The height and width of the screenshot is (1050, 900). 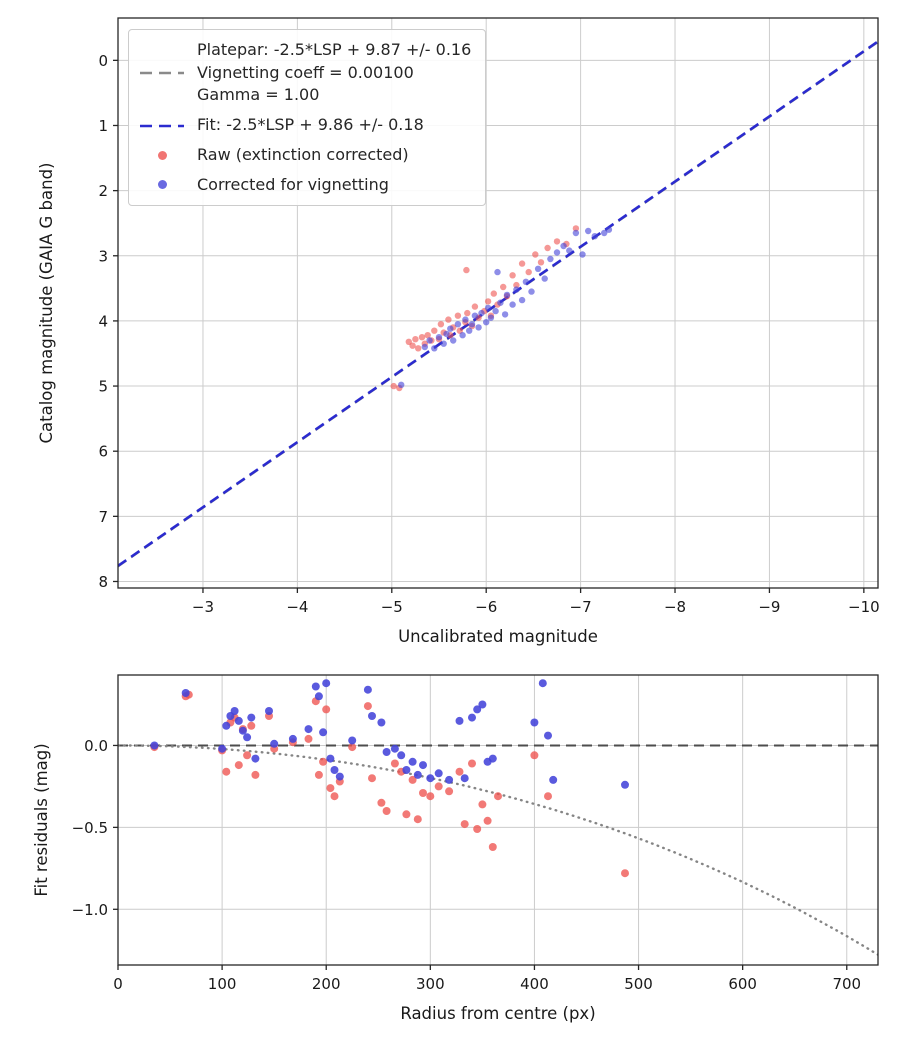 What do you see at coordinates (222, 984) in the screenshot?
I see `x-tick-label: 100` at bounding box center [222, 984].